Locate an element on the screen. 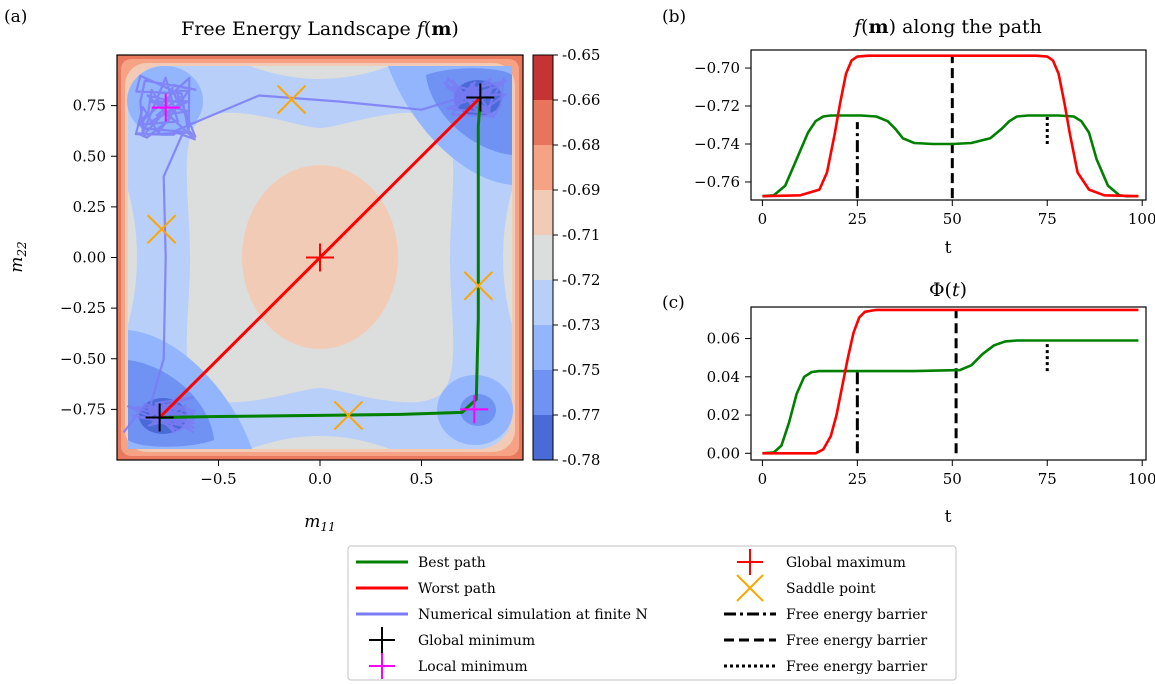 Image resolution: width=1155 pixels, height=684 pixels. path-energy-axes: 0 25 50 75 100 −0.70 −0.72 −0.74 −0.76 is located at coordinates (924, 143).